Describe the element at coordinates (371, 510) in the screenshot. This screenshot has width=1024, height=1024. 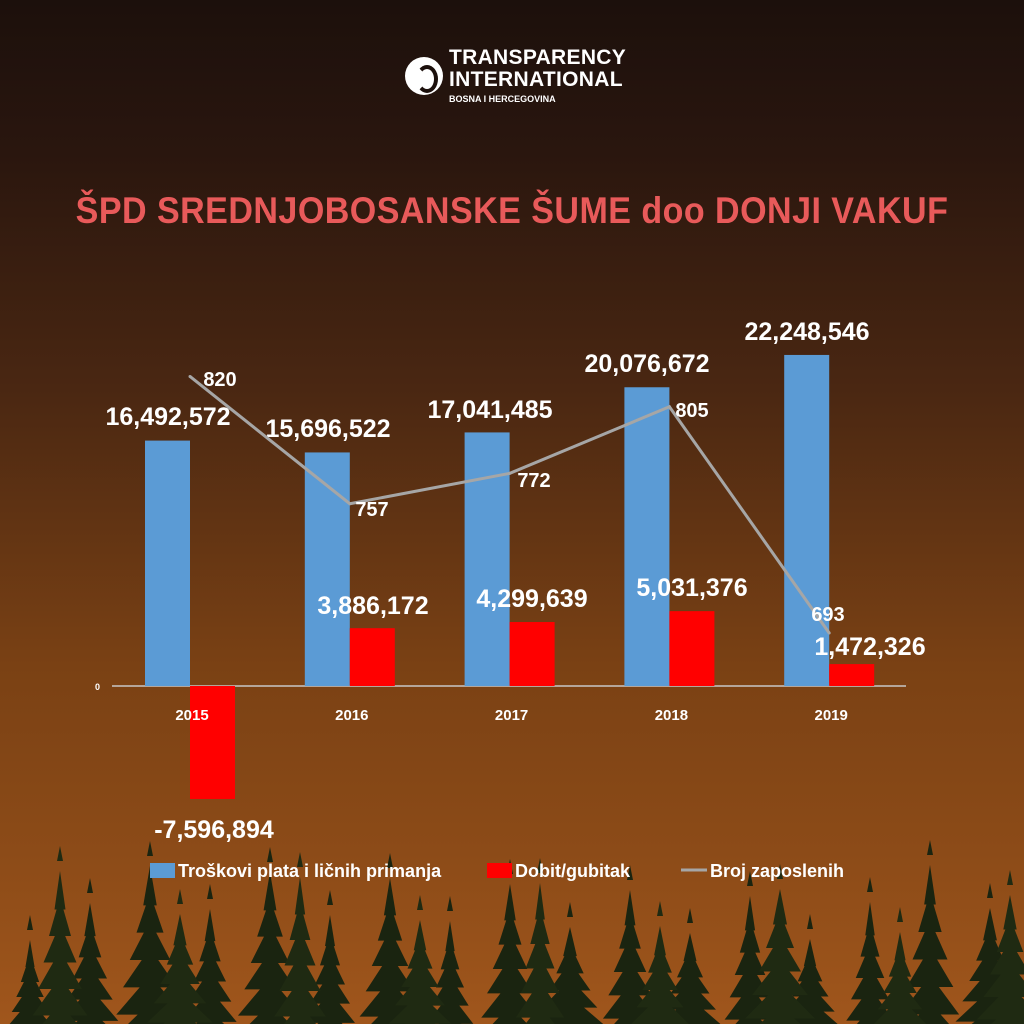
I see `data-label-zaposleni: 757` at that location.